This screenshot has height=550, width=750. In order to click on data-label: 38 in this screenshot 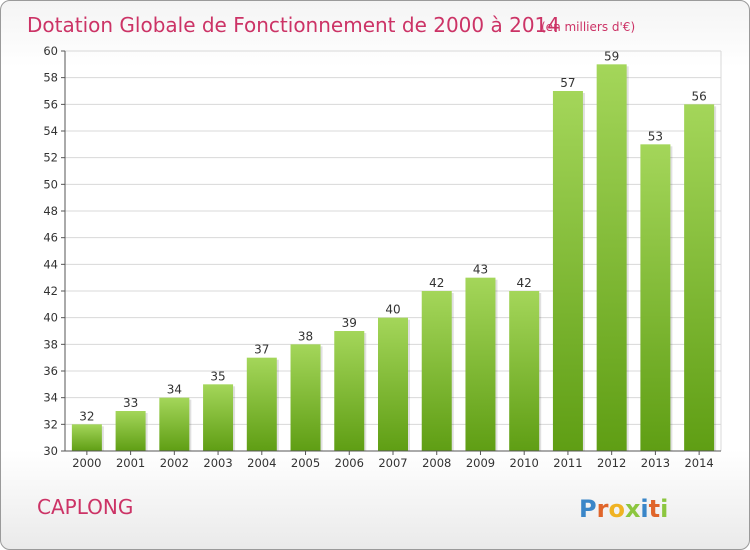, I will do `click(305, 336)`.